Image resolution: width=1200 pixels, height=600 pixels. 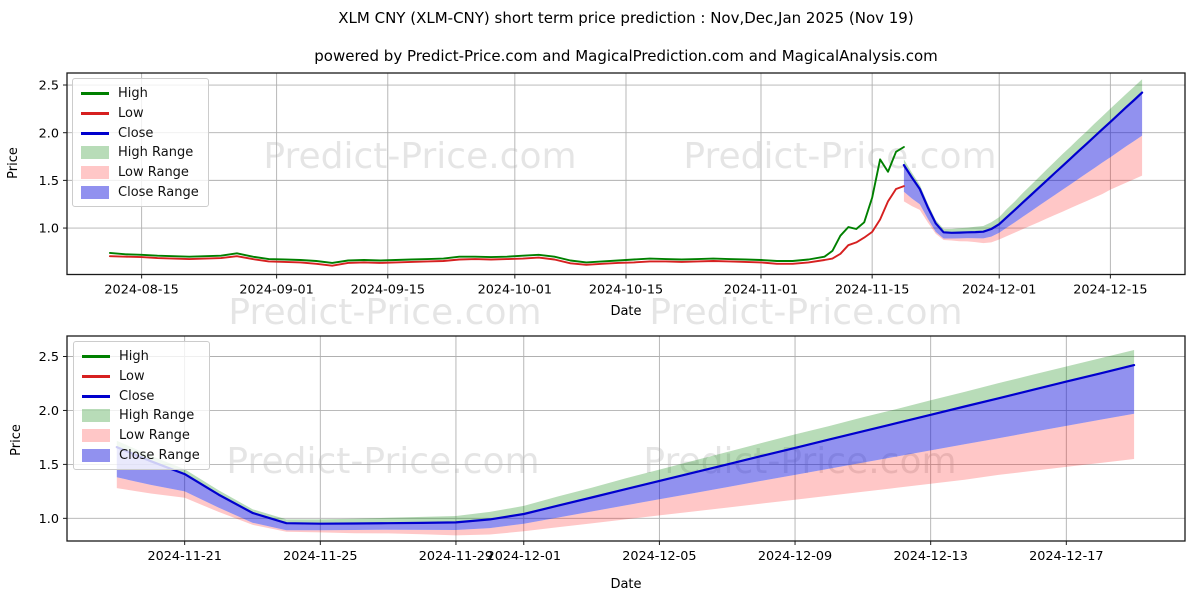 What do you see at coordinates (49, 465) in the screenshot?
I see `forecast-detail-y-tick-label: 1.5` at bounding box center [49, 465].